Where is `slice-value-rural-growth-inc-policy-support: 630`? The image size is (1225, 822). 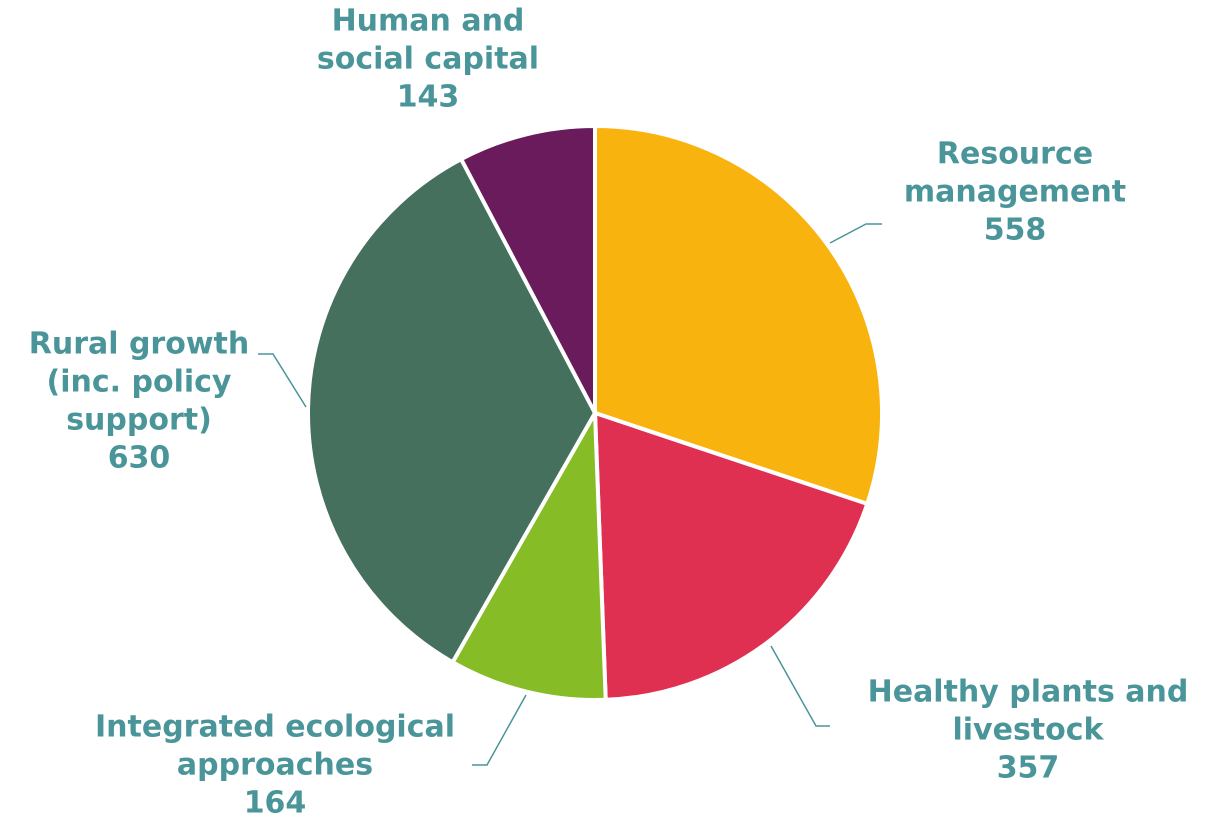
slice-value-rural-growth-inc-policy-support: 630 is located at coordinates (139, 458).